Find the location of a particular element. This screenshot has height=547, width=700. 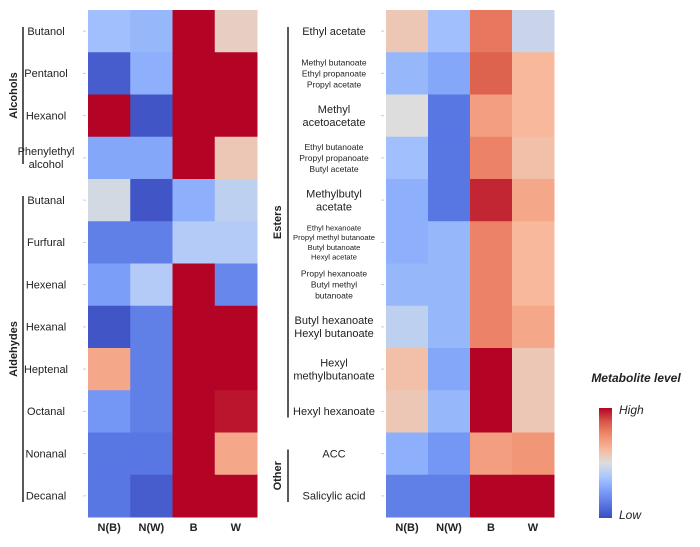

row-label: Butanal is located at coordinates (45, 201).